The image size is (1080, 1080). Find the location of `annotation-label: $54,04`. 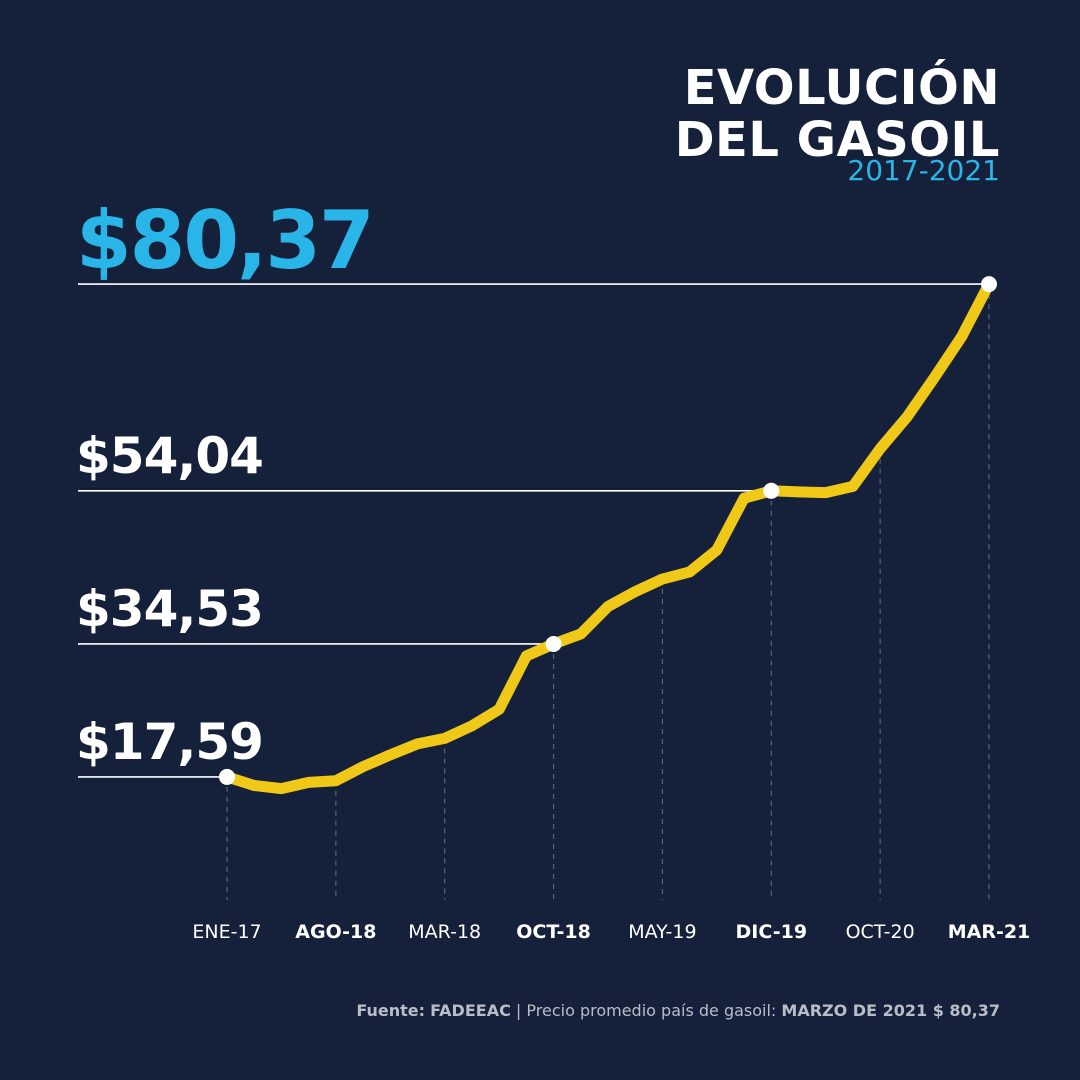

annotation-label: $54,04 is located at coordinates (169, 456).